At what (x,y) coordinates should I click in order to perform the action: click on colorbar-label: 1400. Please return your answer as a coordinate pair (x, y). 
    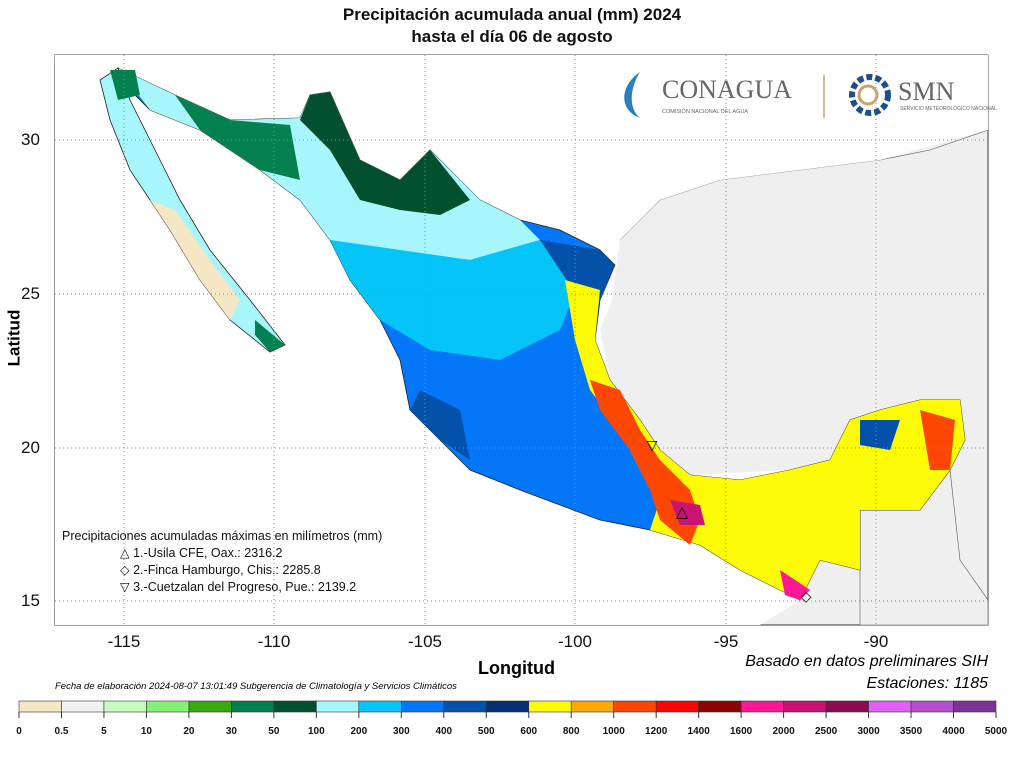
    Looking at the image, I should click on (698, 731).